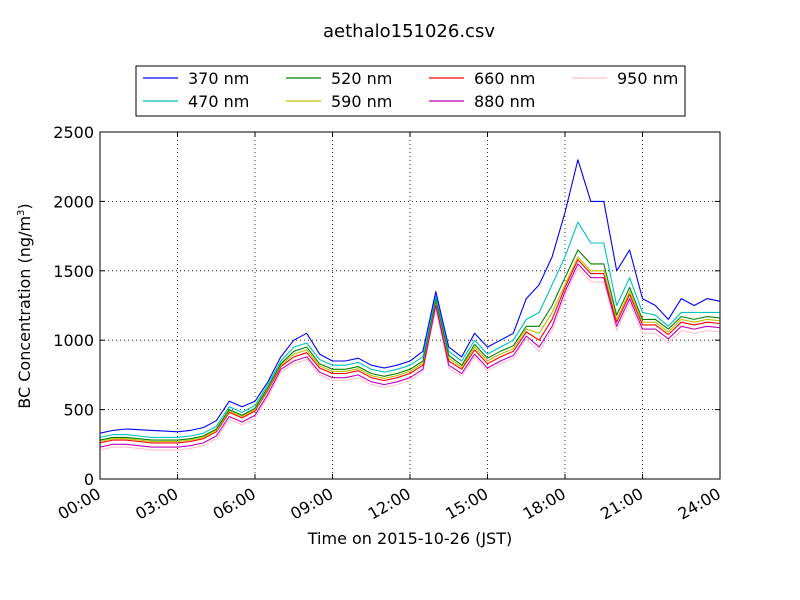  Describe the element at coordinates (361, 78) in the screenshot. I see `legend-label: 520 nm` at that location.